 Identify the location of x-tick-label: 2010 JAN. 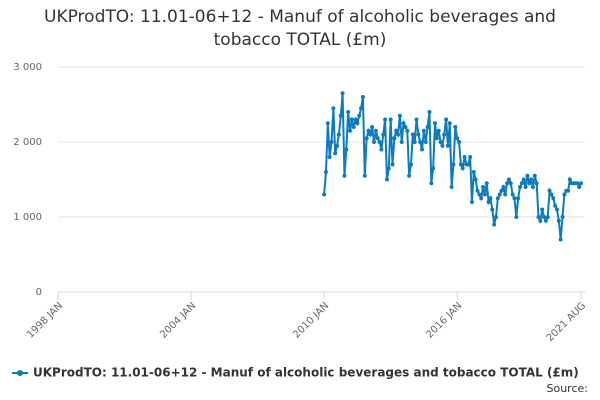
(311, 320).